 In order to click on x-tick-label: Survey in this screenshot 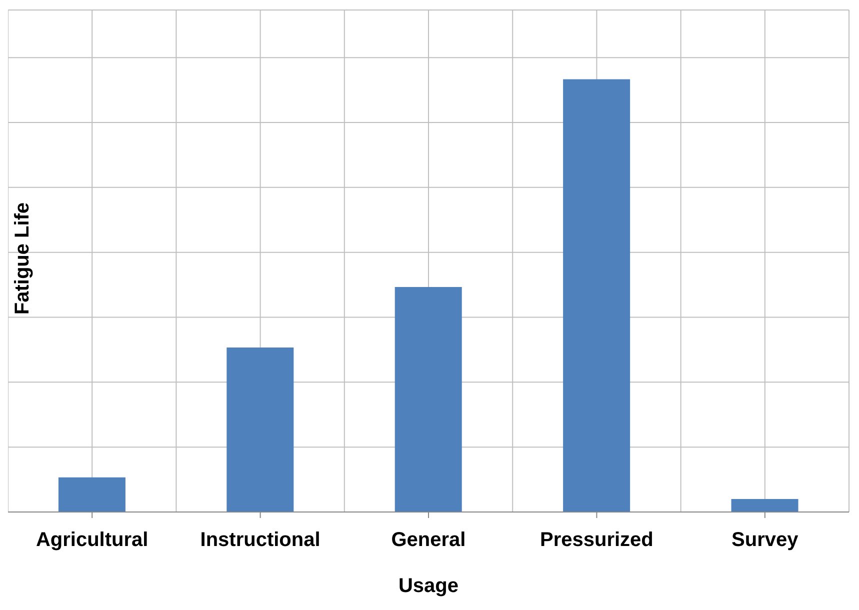, I will do `click(766, 540)`.